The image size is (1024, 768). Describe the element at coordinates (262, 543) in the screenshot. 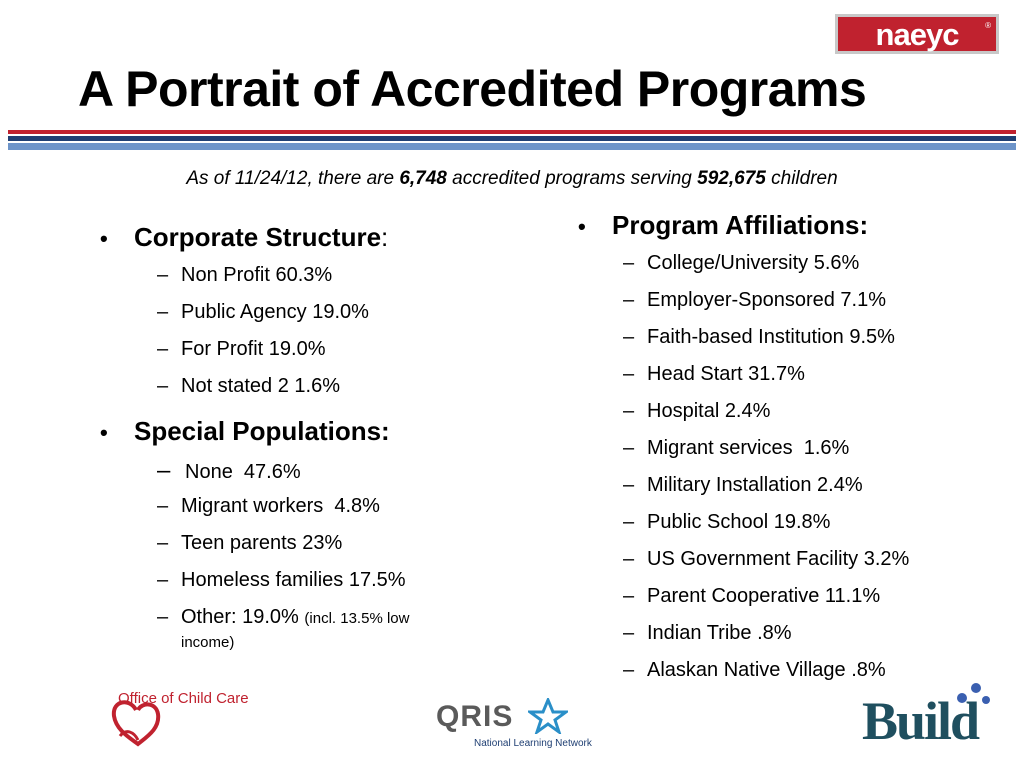

I see `list-item-text: Teen parents 23%` at that location.